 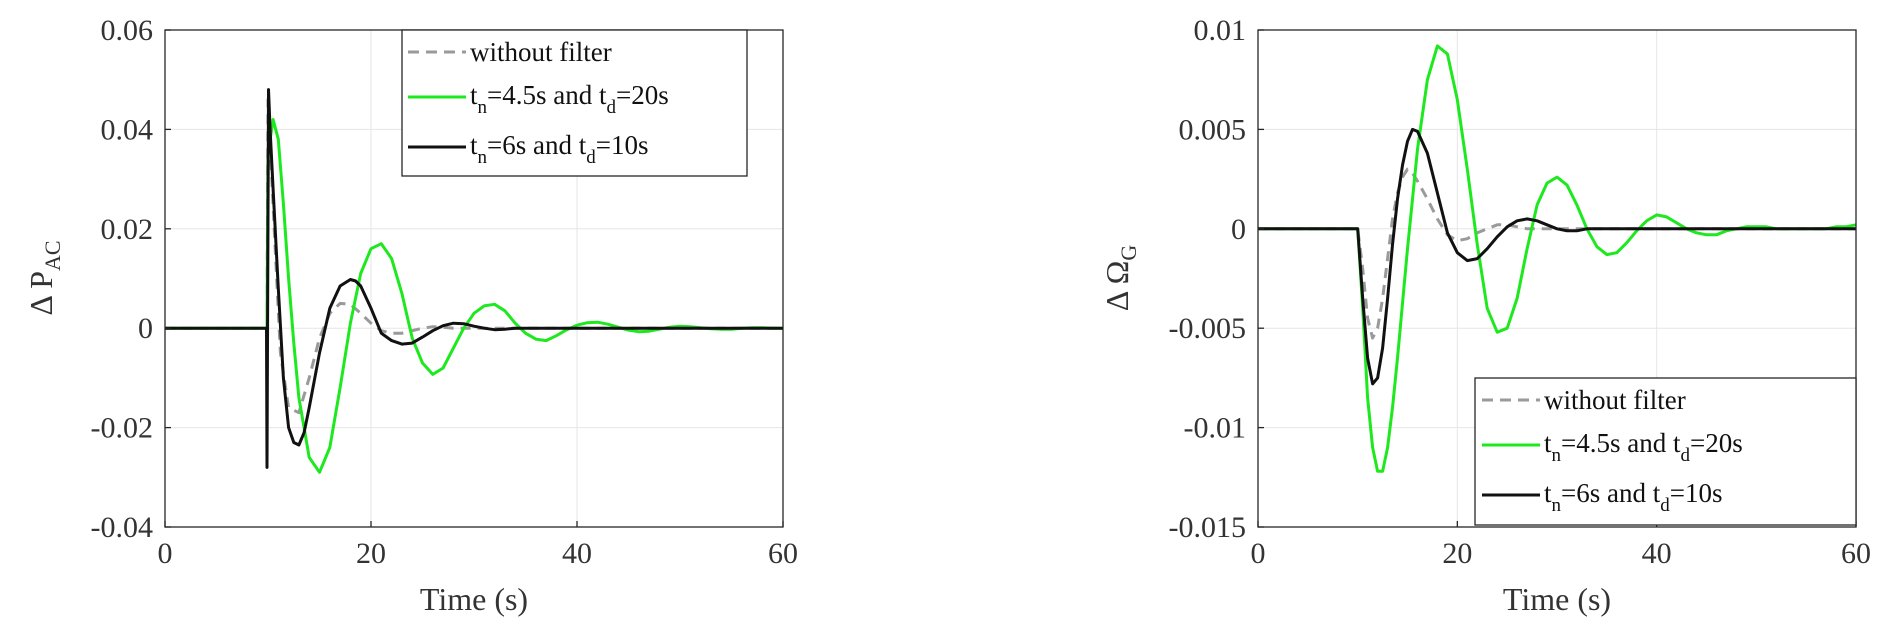 I want to click on x-tick-label-right-2: 40, so click(x=1657, y=553).